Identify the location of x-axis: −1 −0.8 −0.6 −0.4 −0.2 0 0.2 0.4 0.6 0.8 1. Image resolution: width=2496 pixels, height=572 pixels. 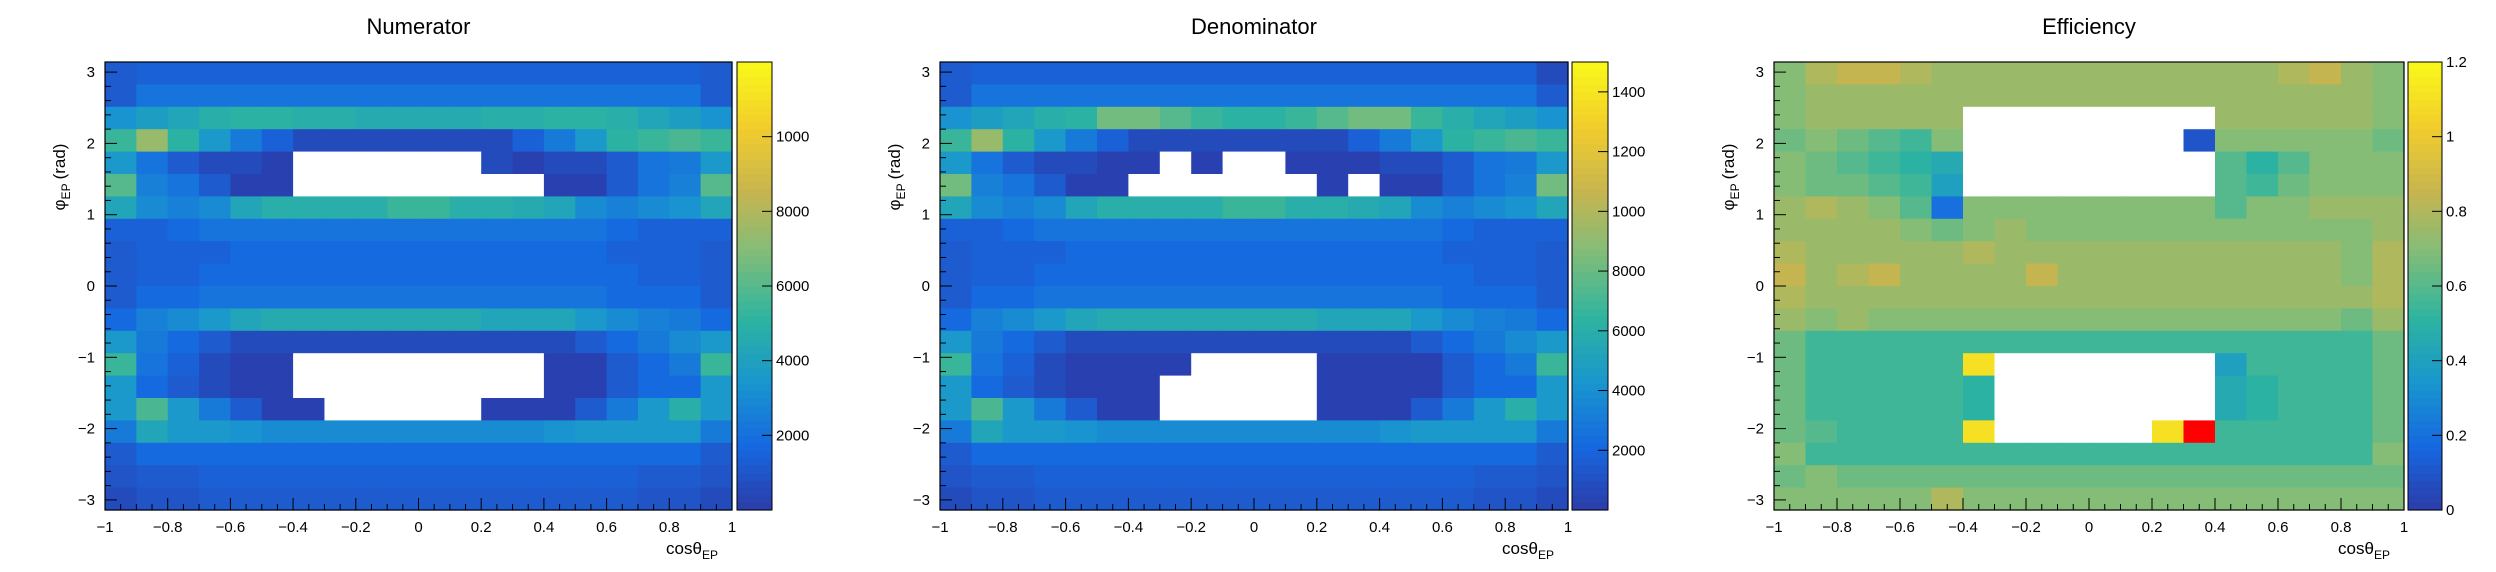
(416, 517).